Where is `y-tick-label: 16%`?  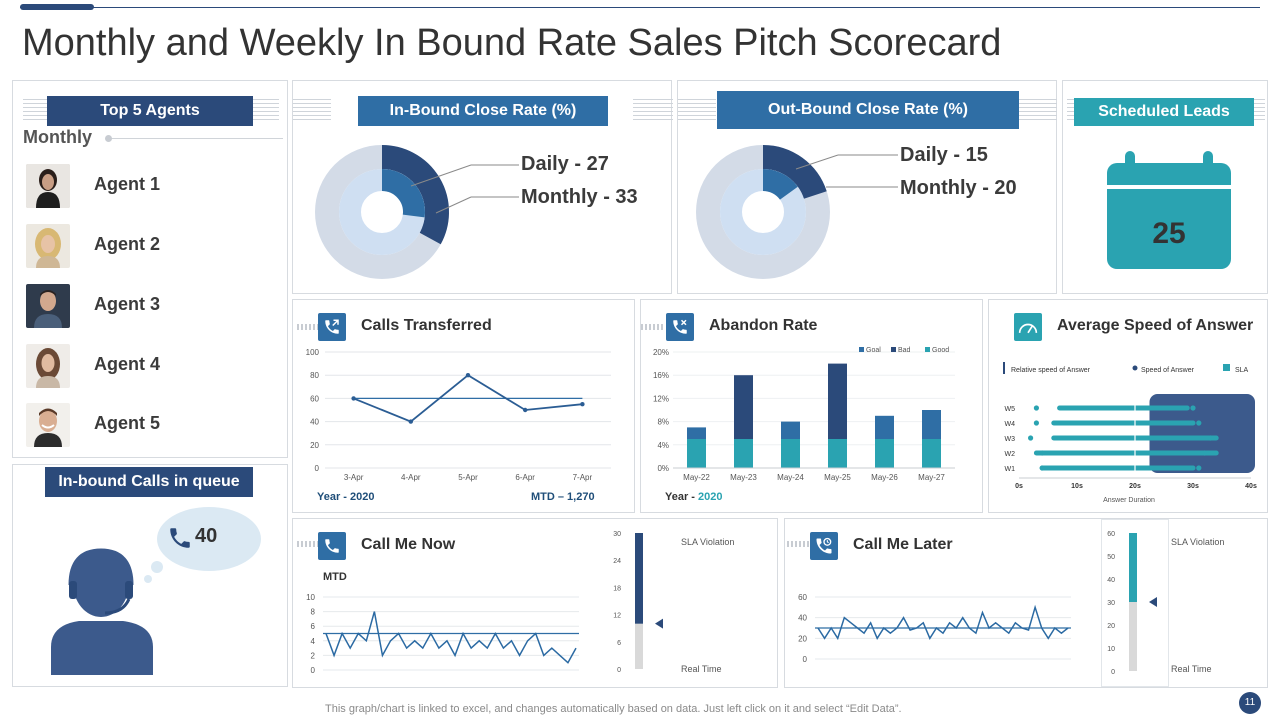
y-tick-label: 16% is located at coordinates (661, 375).